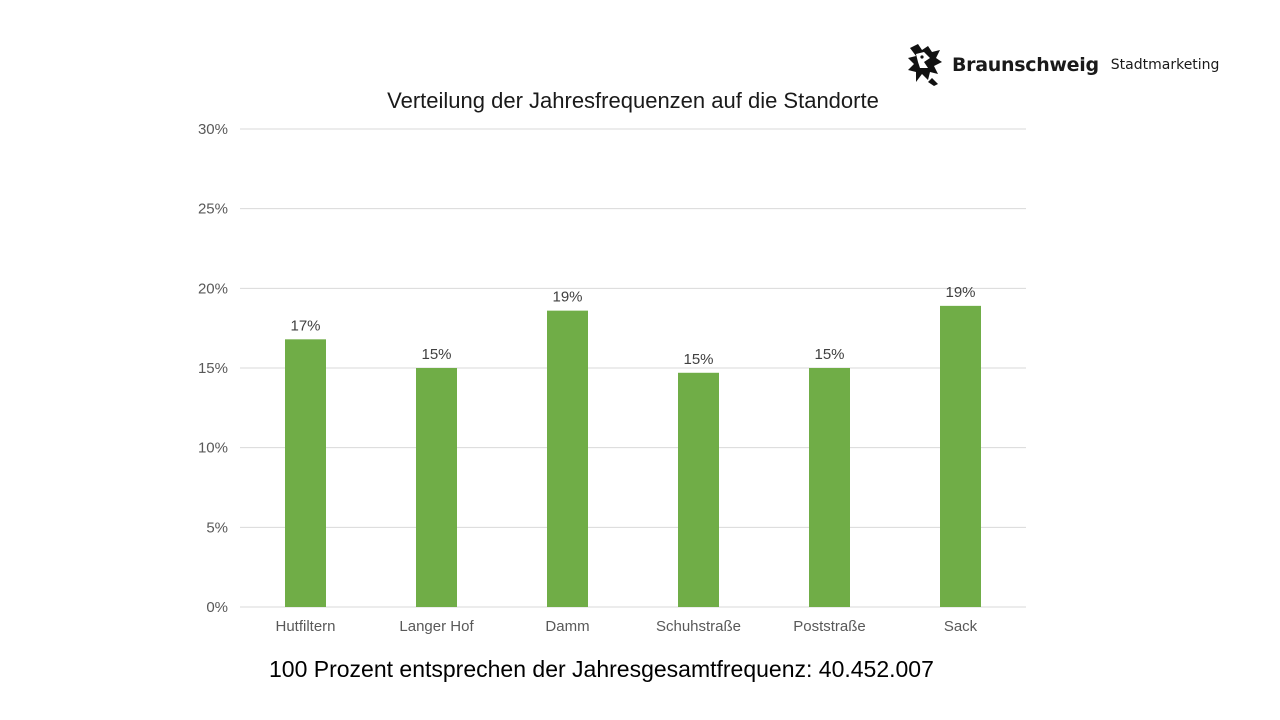 This screenshot has height=720, width=1280. I want to click on lion-icon, so click(925, 65).